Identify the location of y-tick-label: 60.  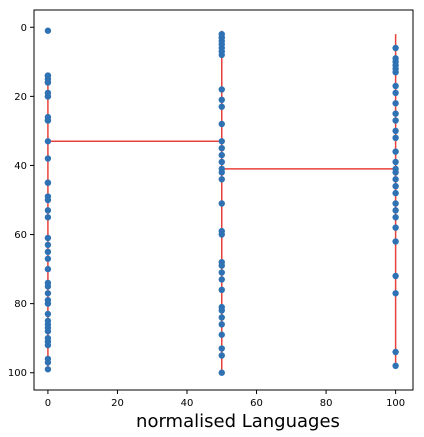
(20, 235).